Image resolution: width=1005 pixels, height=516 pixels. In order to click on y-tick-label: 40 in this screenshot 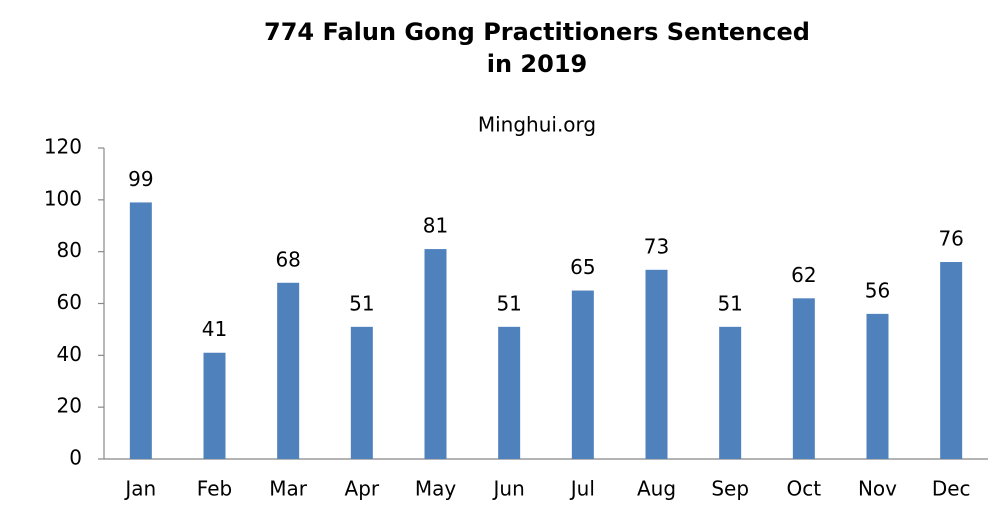, I will do `click(69, 354)`.